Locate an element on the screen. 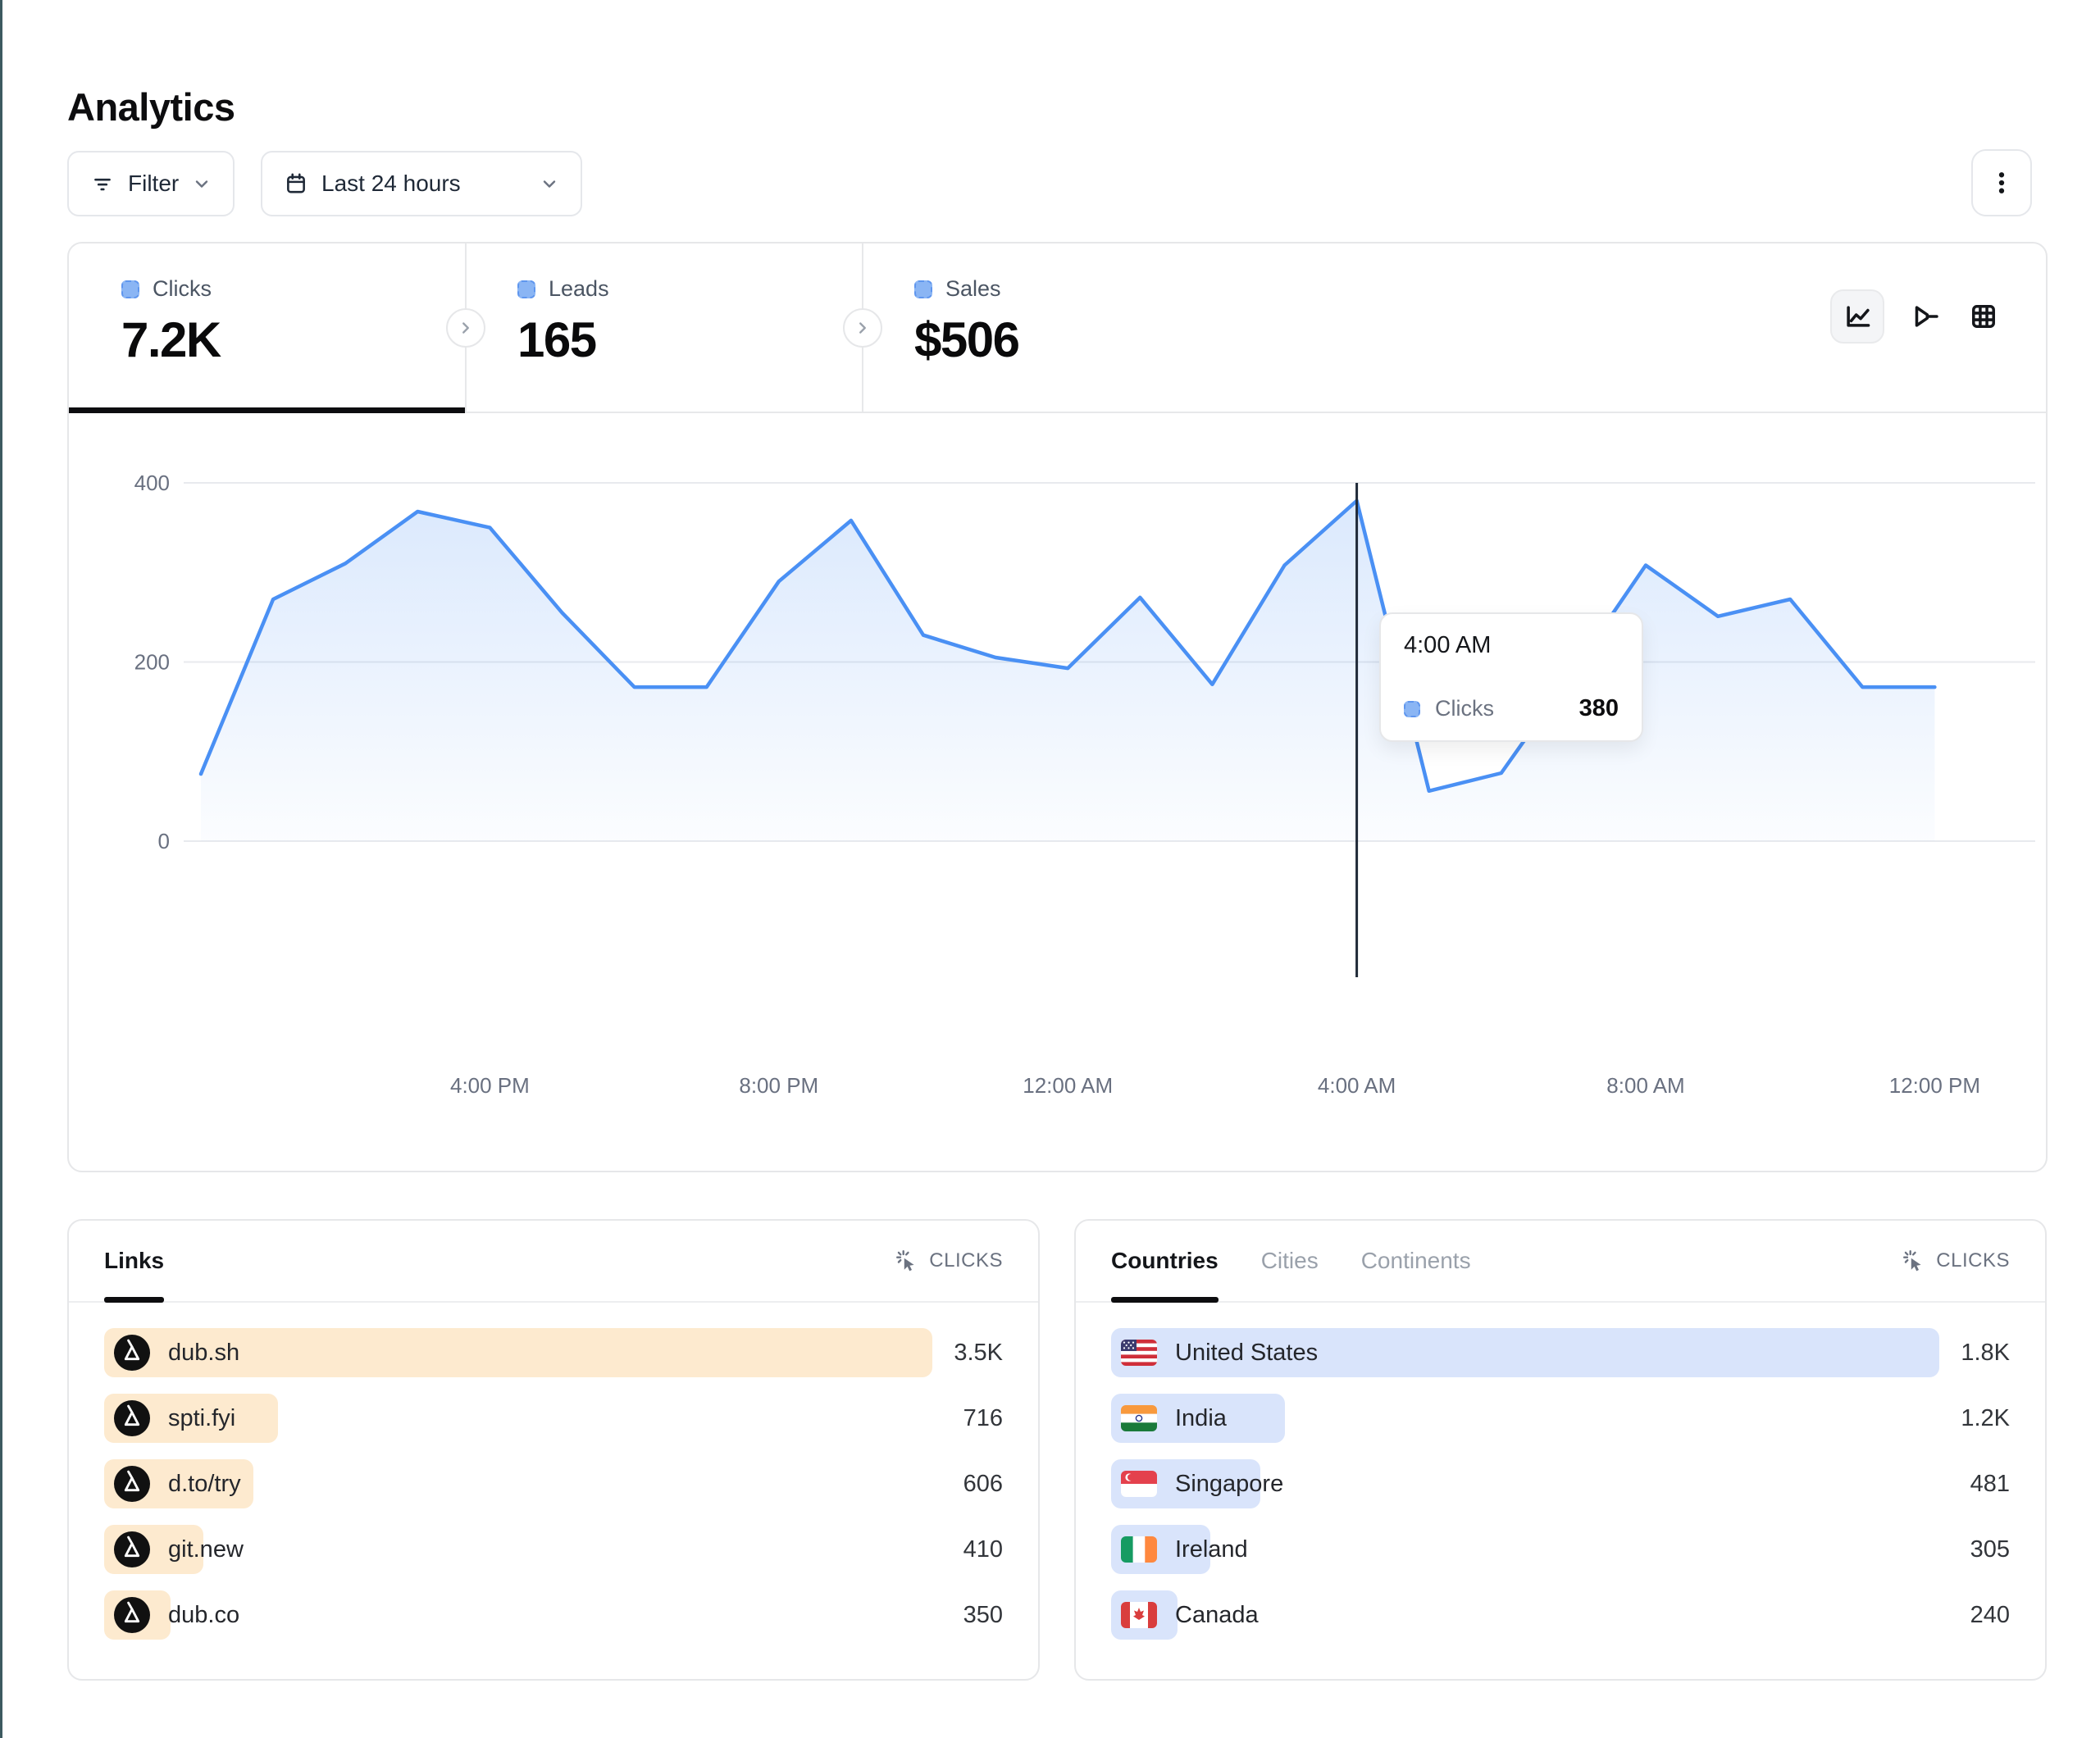 This screenshot has width=2100, height=1738. country-list-item: Ireland 305 is located at coordinates (1560, 1549).